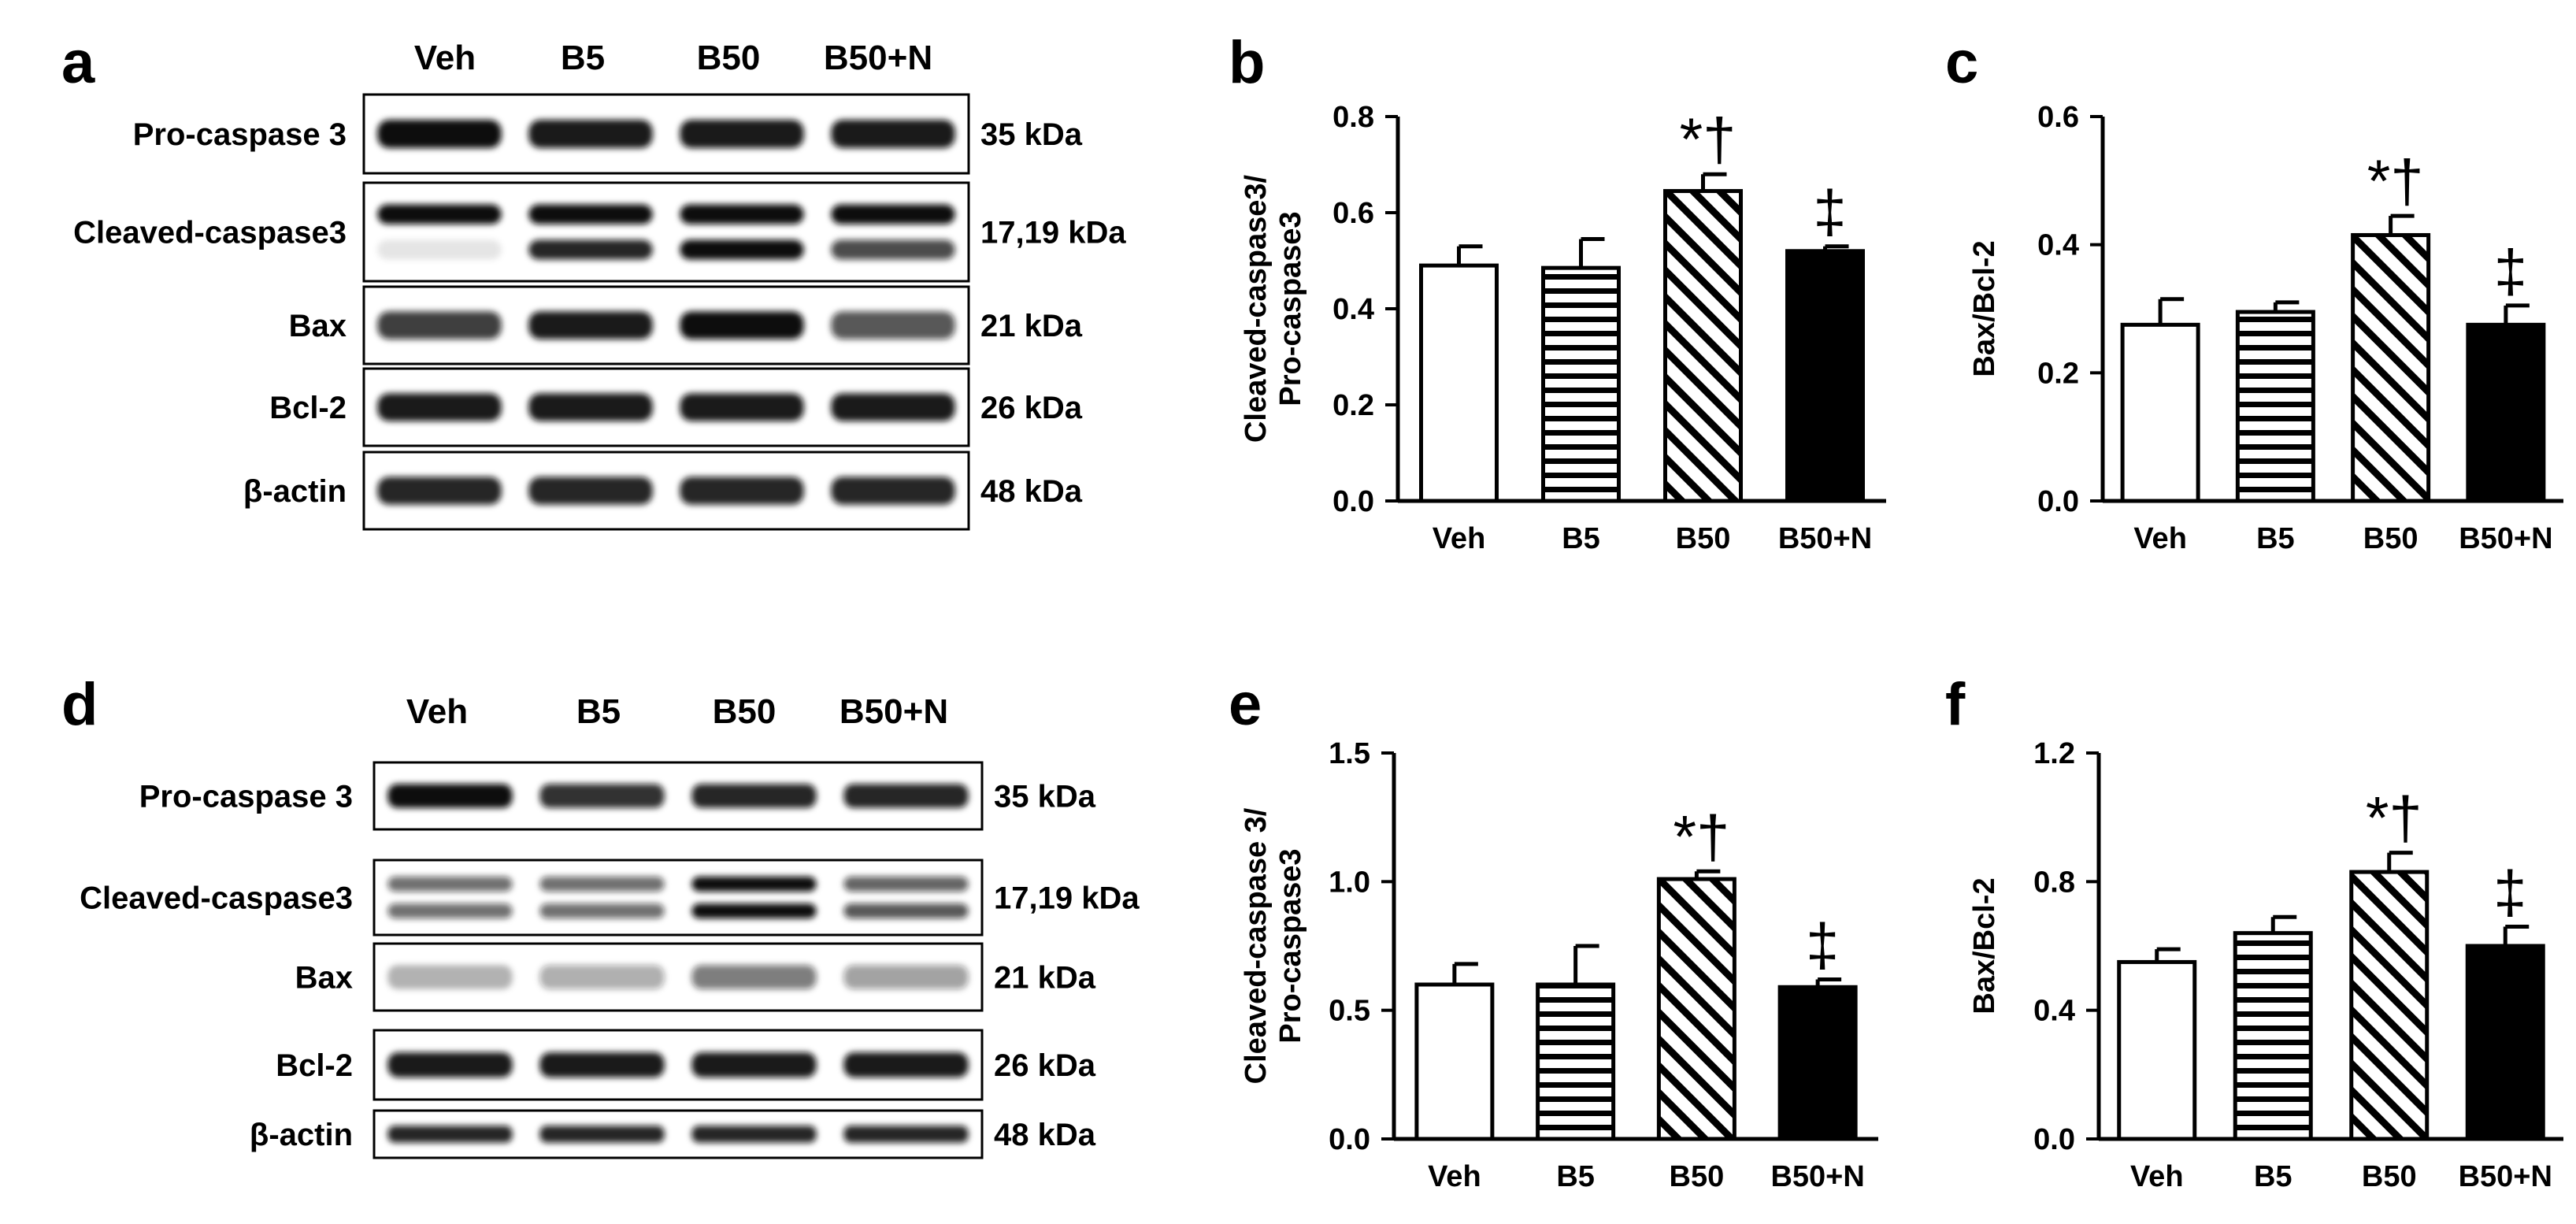 The width and height of the screenshot is (2576, 1224). I want to click on lane-label: B50, so click(745, 711).